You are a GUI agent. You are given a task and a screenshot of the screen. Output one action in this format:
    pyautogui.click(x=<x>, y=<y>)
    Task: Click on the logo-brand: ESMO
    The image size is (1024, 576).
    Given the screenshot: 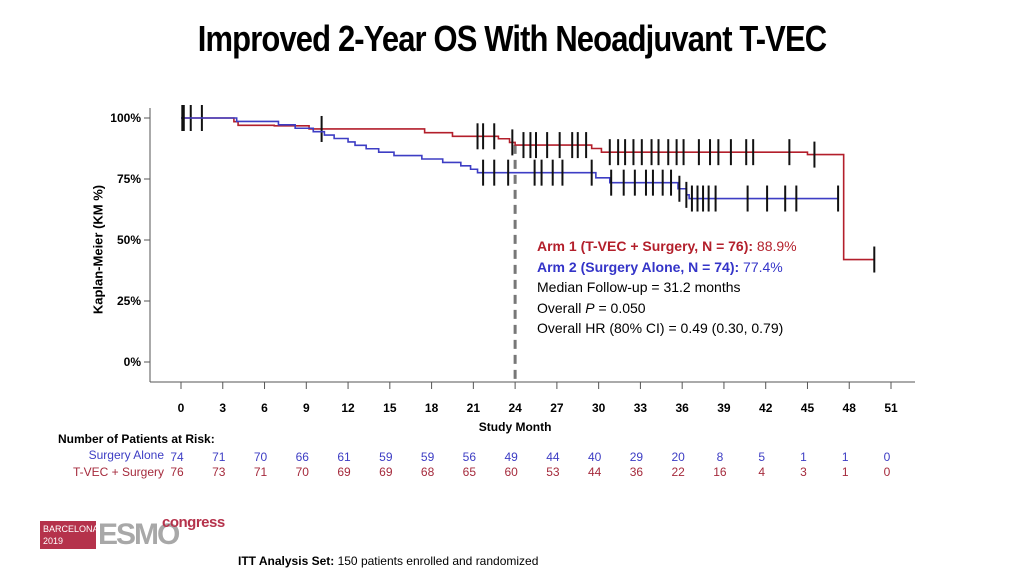 What is the action you would take?
    pyautogui.click(x=139, y=534)
    